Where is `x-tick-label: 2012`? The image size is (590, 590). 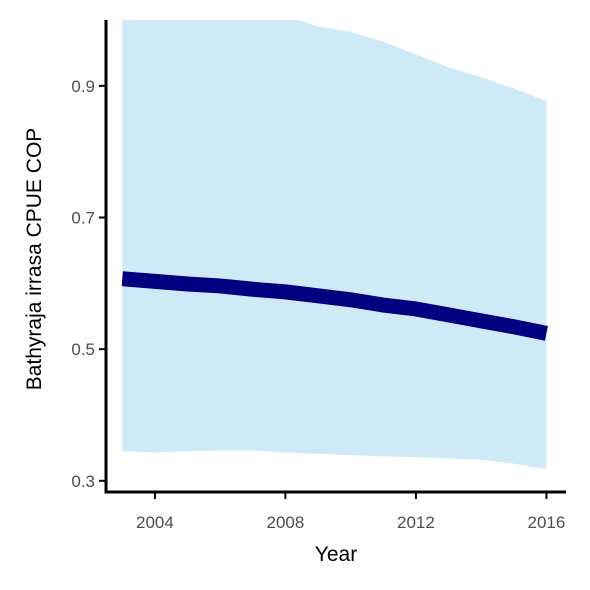
x-tick-label: 2012 is located at coordinates (416, 522).